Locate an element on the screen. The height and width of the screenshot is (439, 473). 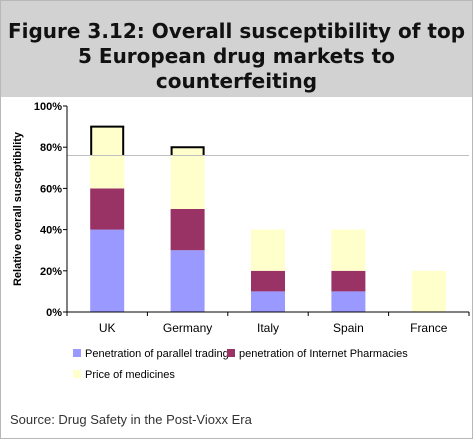
y-axis-title: Relative overall susceptibility is located at coordinates (18, 208).